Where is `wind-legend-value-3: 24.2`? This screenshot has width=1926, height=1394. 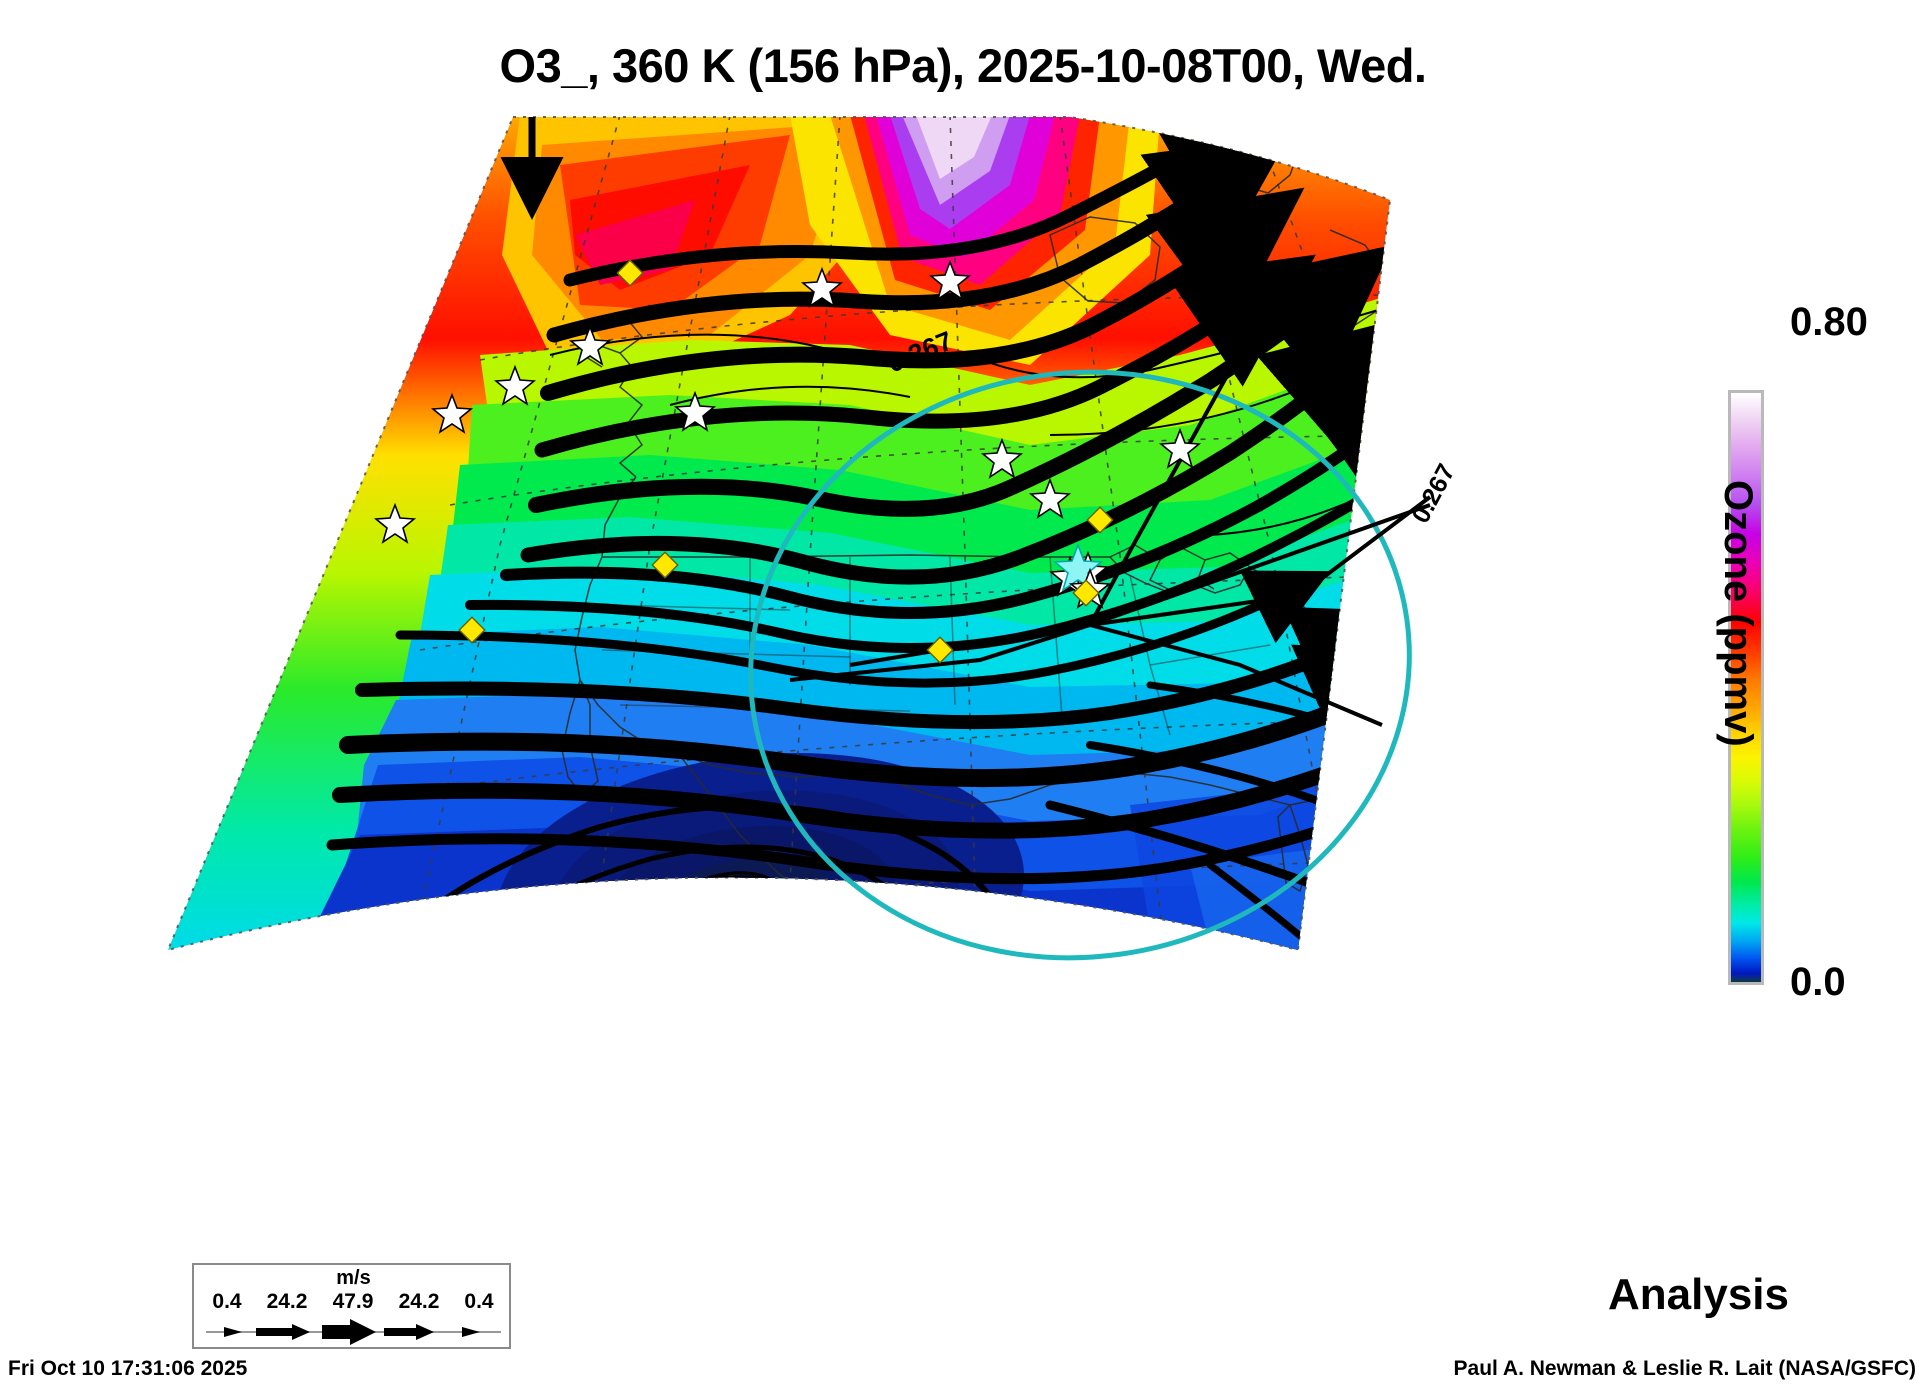 wind-legend-value-3: 24.2 is located at coordinates (419, 1301).